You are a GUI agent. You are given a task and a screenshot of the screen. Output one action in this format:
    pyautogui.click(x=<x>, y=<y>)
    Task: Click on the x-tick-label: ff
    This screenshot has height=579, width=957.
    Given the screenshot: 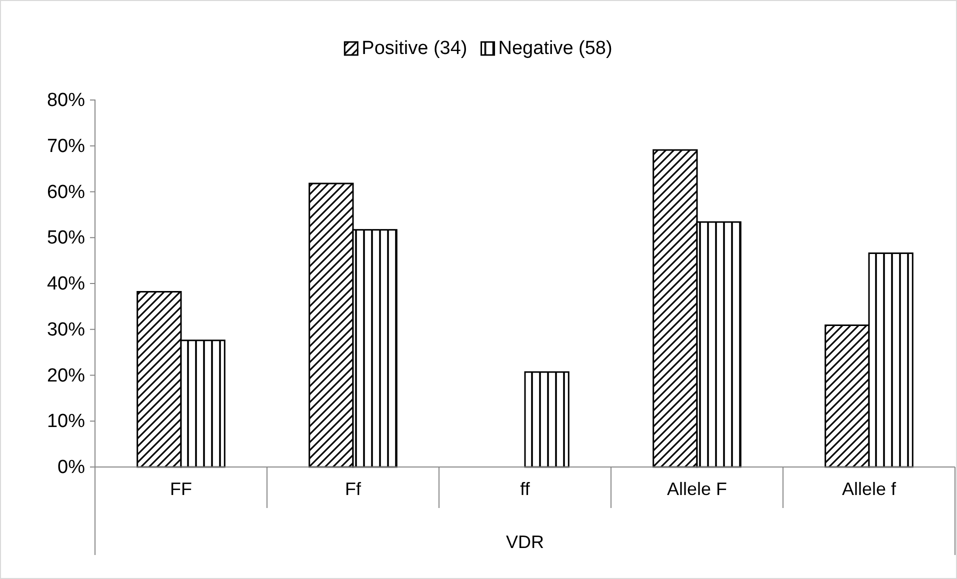 What is the action you would take?
    pyautogui.click(x=525, y=489)
    